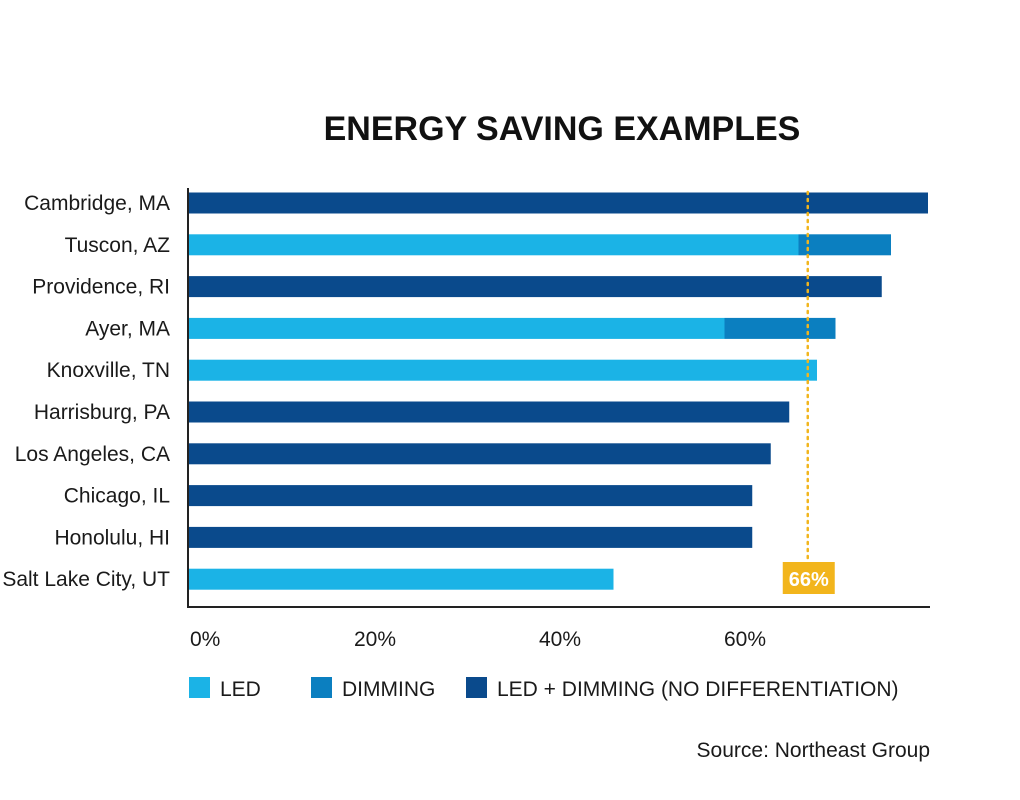  Describe the element at coordinates (127, 328) in the screenshot. I see `category-label: Ayer, MA` at that location.